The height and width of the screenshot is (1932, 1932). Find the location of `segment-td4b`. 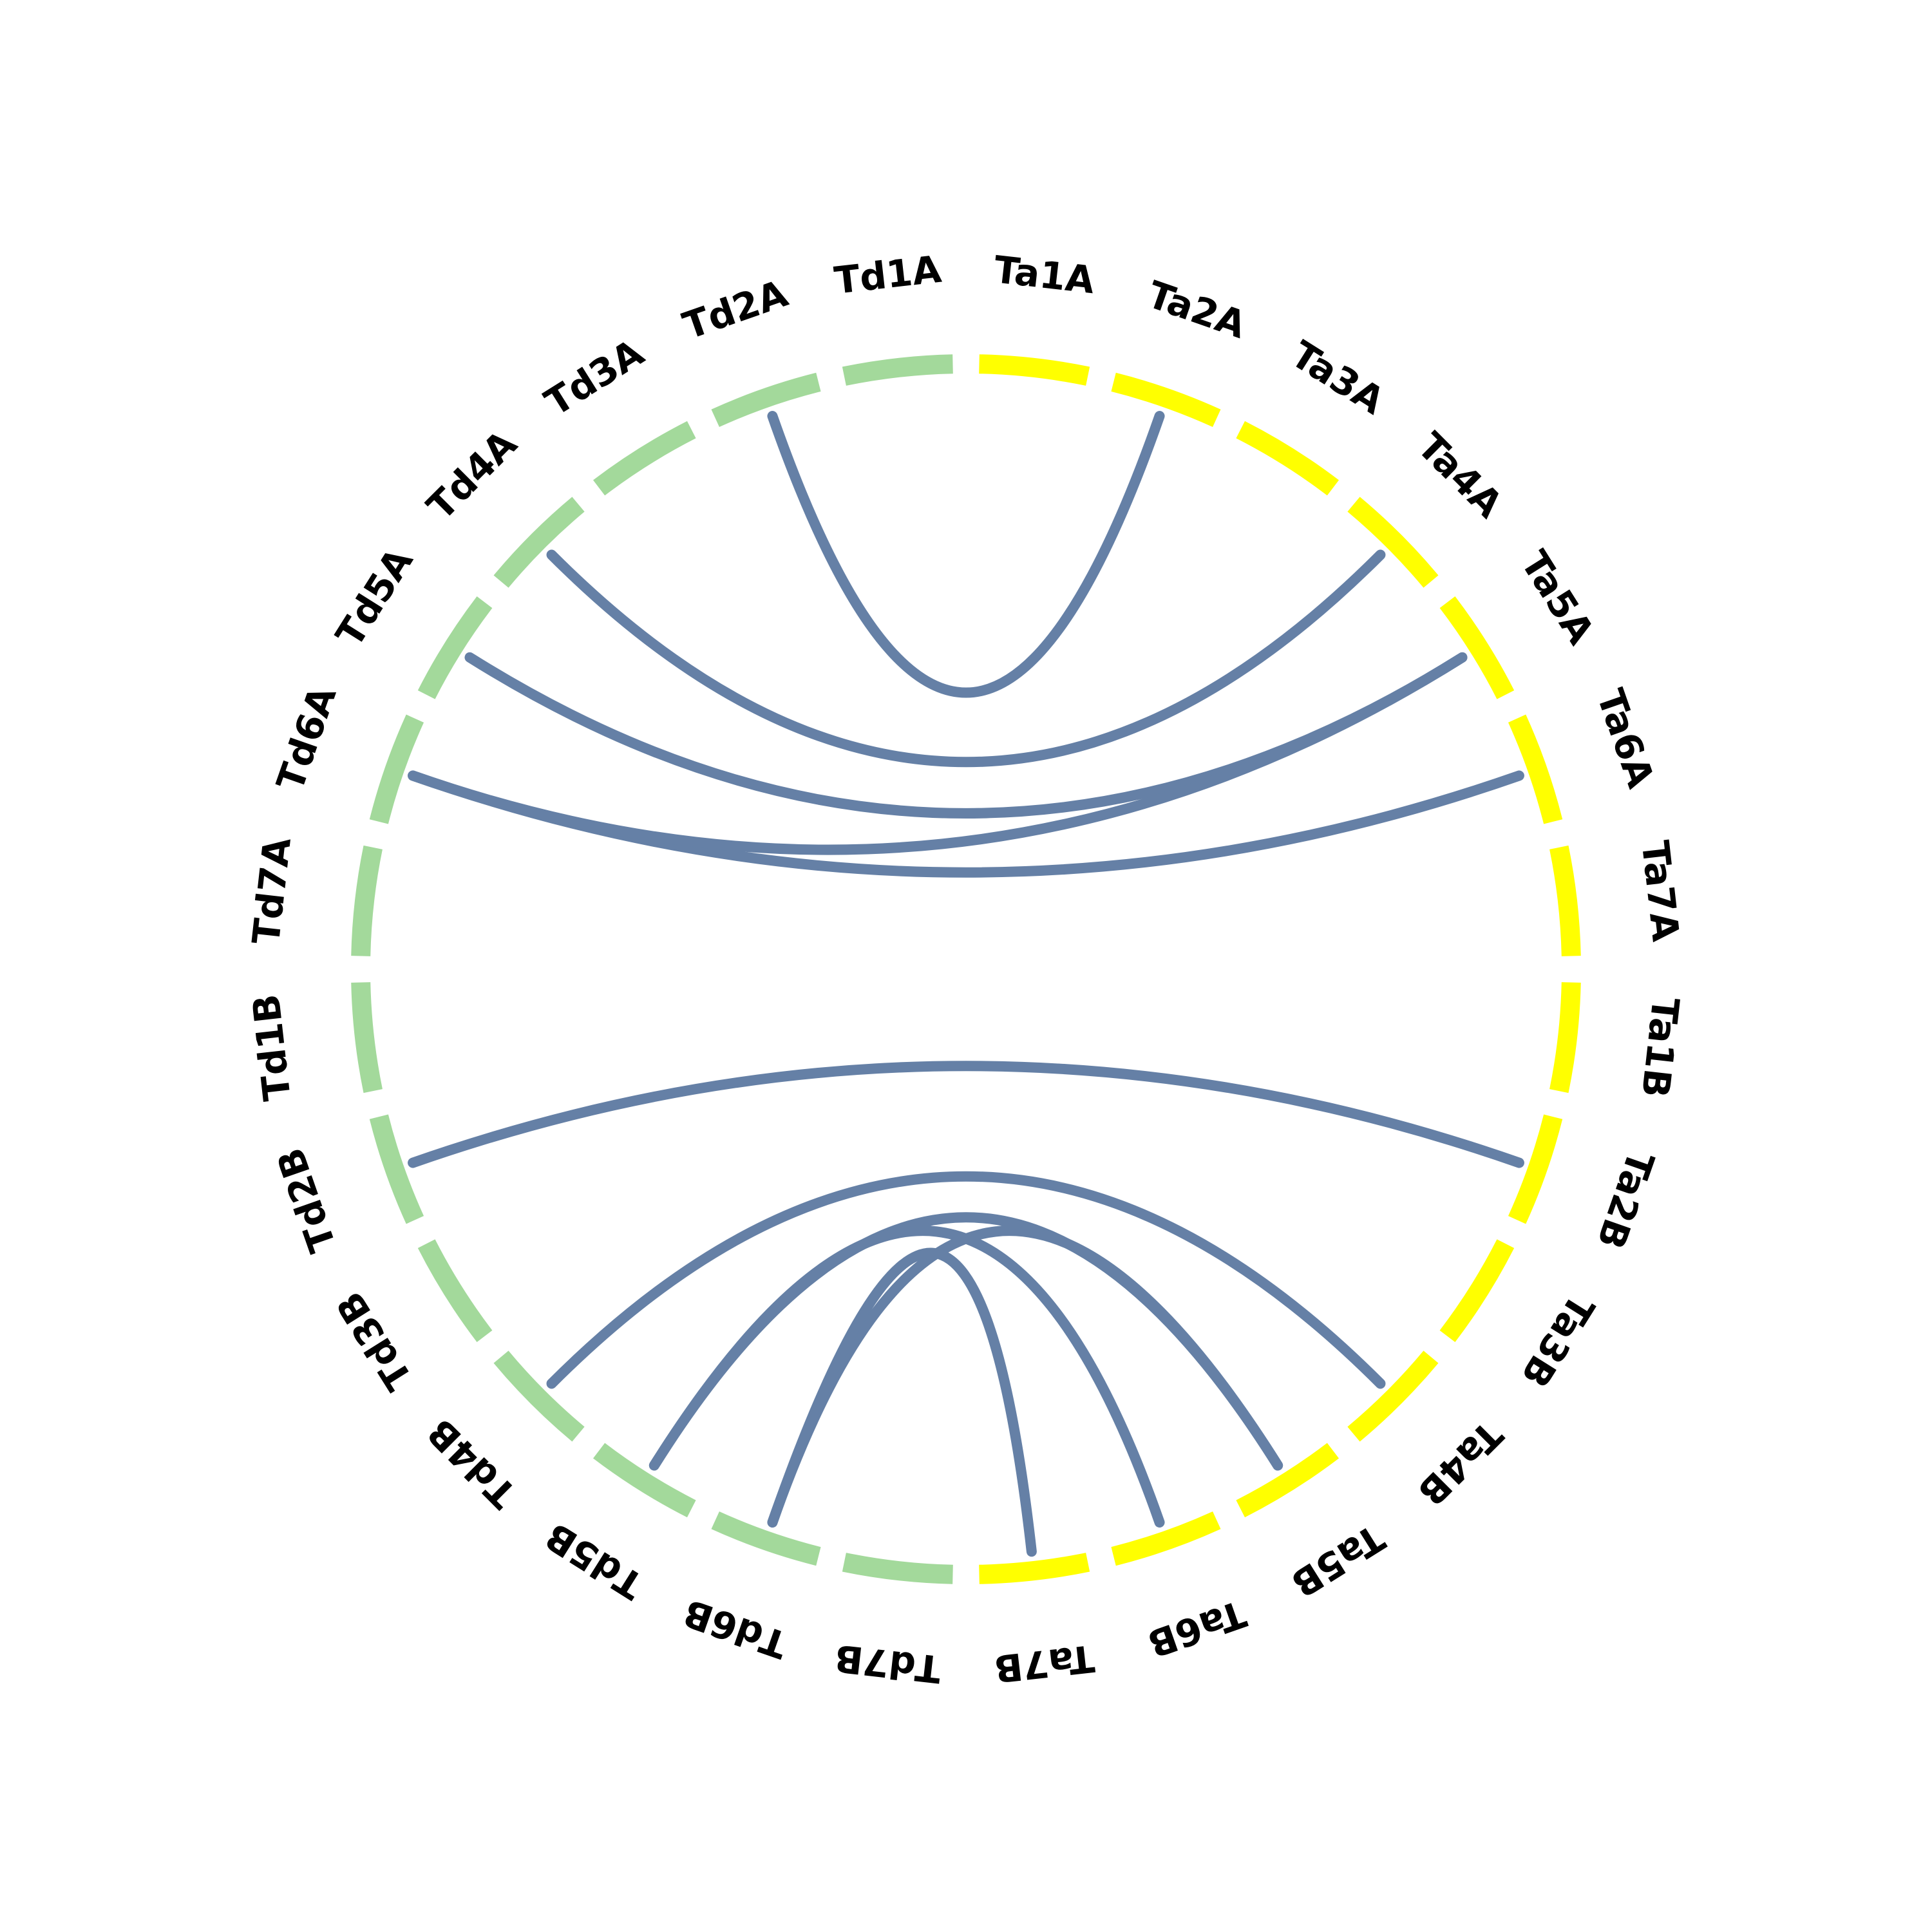

segment-td4b is located at coordinates (539, 1396).